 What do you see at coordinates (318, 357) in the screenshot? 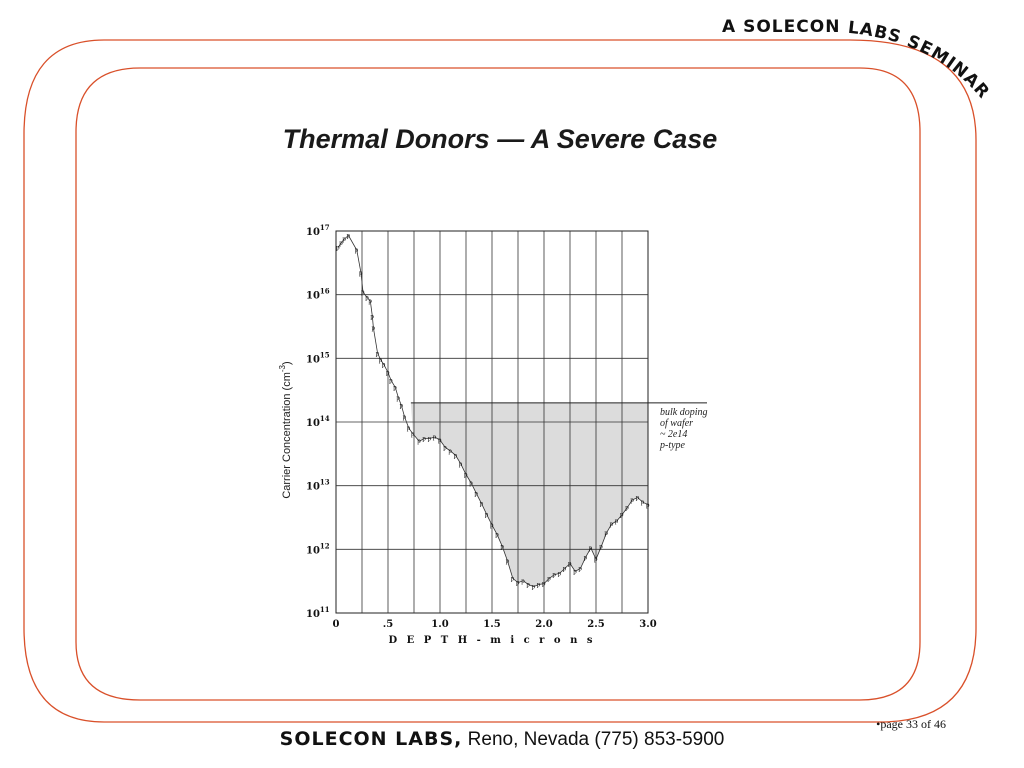
I see `y-tick-label: 1015` at bounding box center [318, 357].